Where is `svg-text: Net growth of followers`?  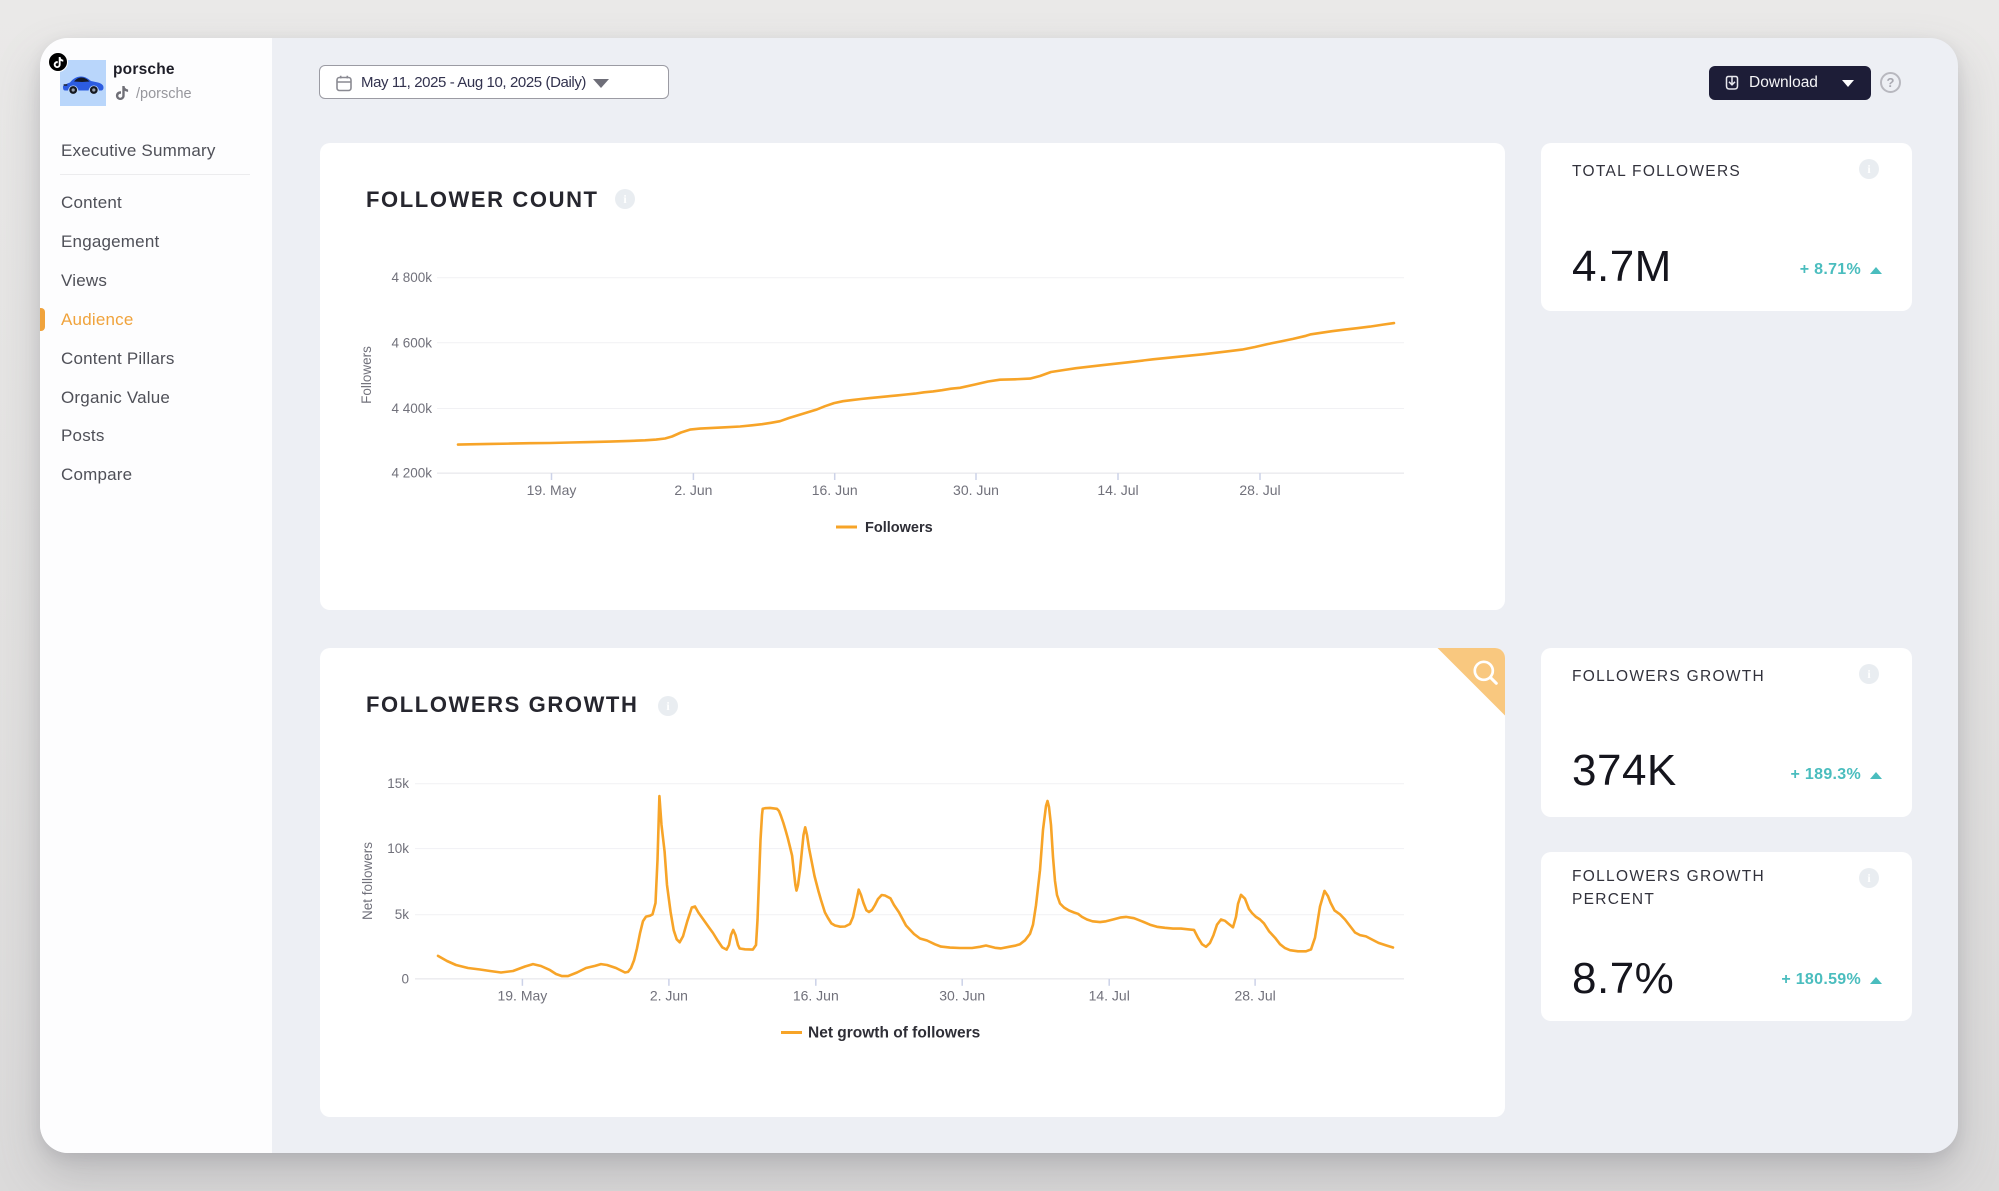 svg-text: Net growth of followers is located at coordinates (894, 1033).